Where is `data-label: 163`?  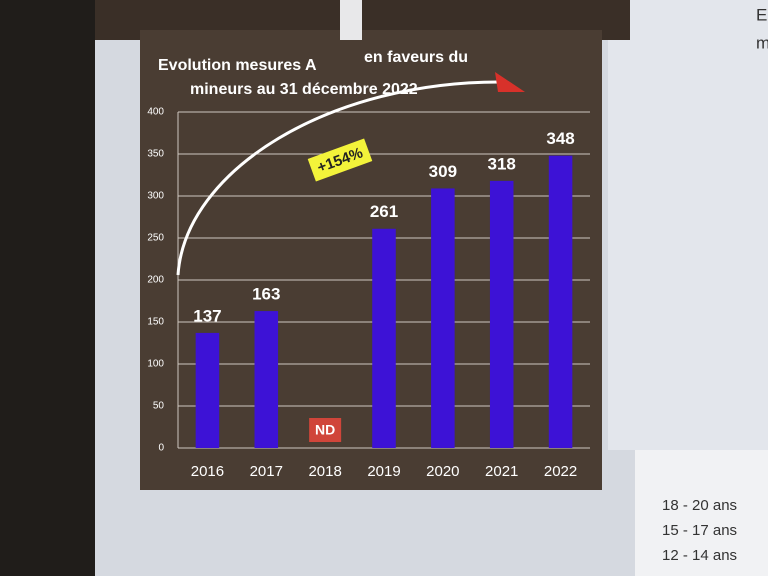
data-label: 163 is located at coordinates (266, 294).